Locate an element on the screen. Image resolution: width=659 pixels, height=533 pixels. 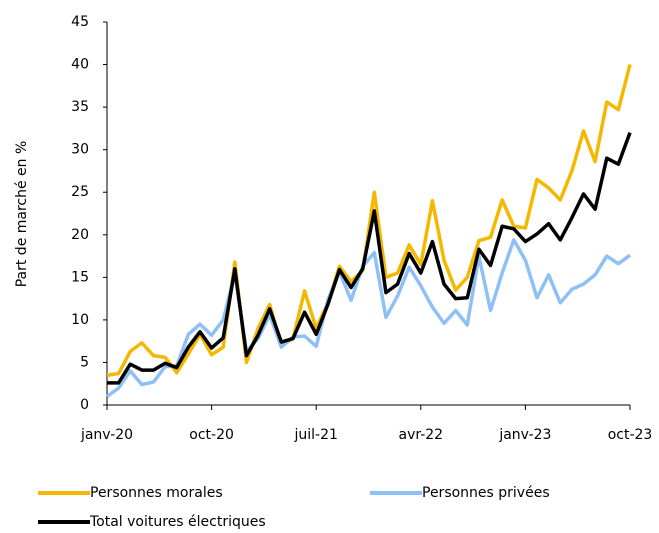
legend-label: Personnes morales is located at coordinates (156, 493).